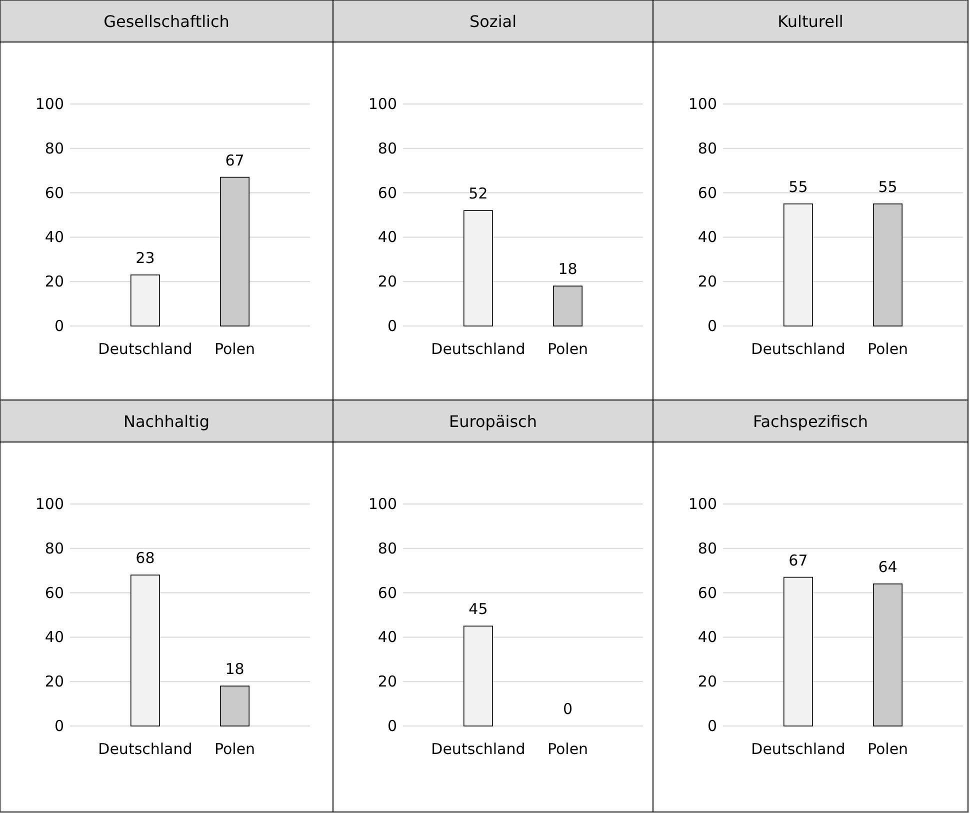 This screenshot has height=813, width=970. What do you see at coordinates (145, 558) in the screenshot?
I see `data-label: 68` at bounding box center [145, 558].